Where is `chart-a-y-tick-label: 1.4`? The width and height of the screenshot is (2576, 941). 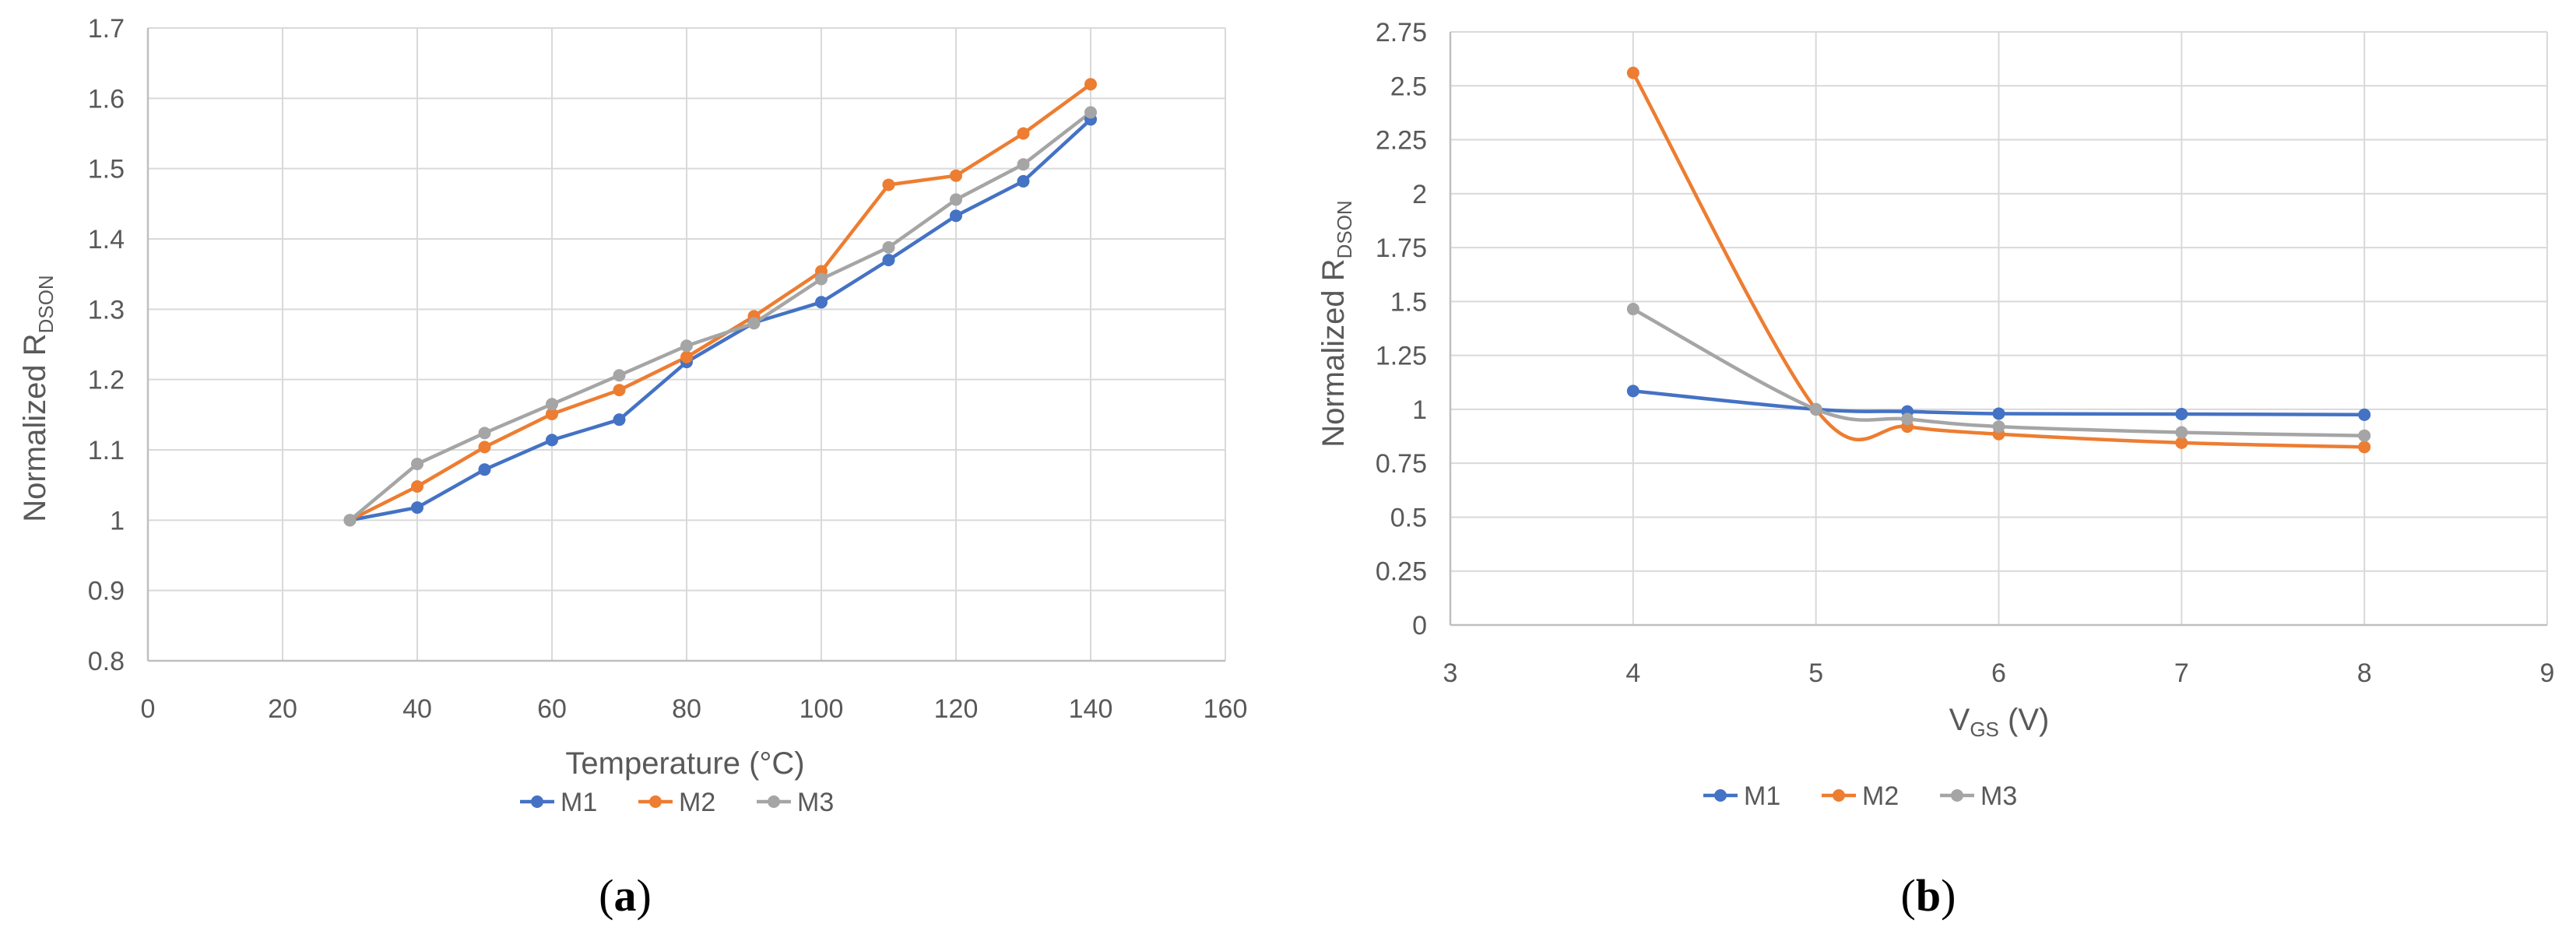 chart-a-y-tick-label: 1.4 is located at coordinates (106, 240).